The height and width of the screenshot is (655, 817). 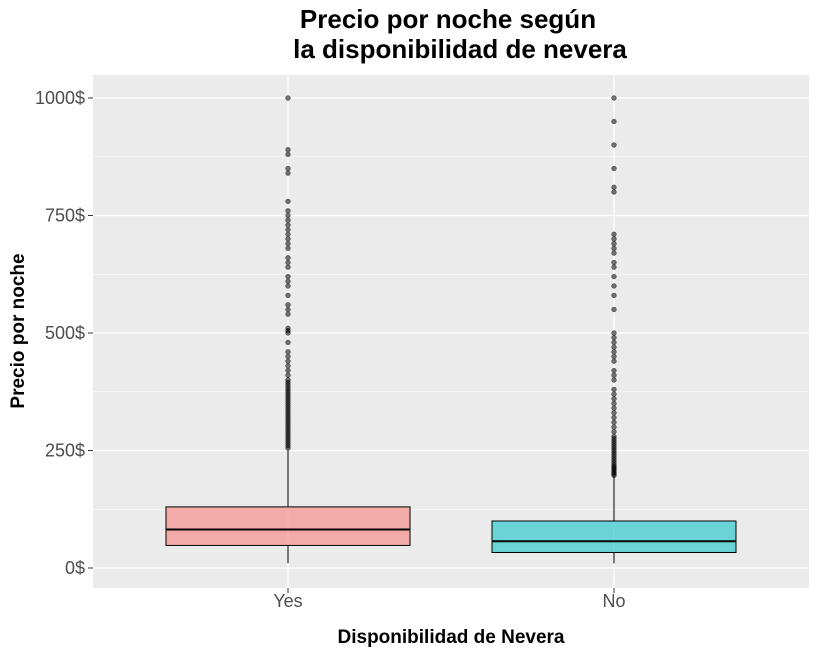 I want to click on y-tick-label: 250$, so click(x=65, y=451).